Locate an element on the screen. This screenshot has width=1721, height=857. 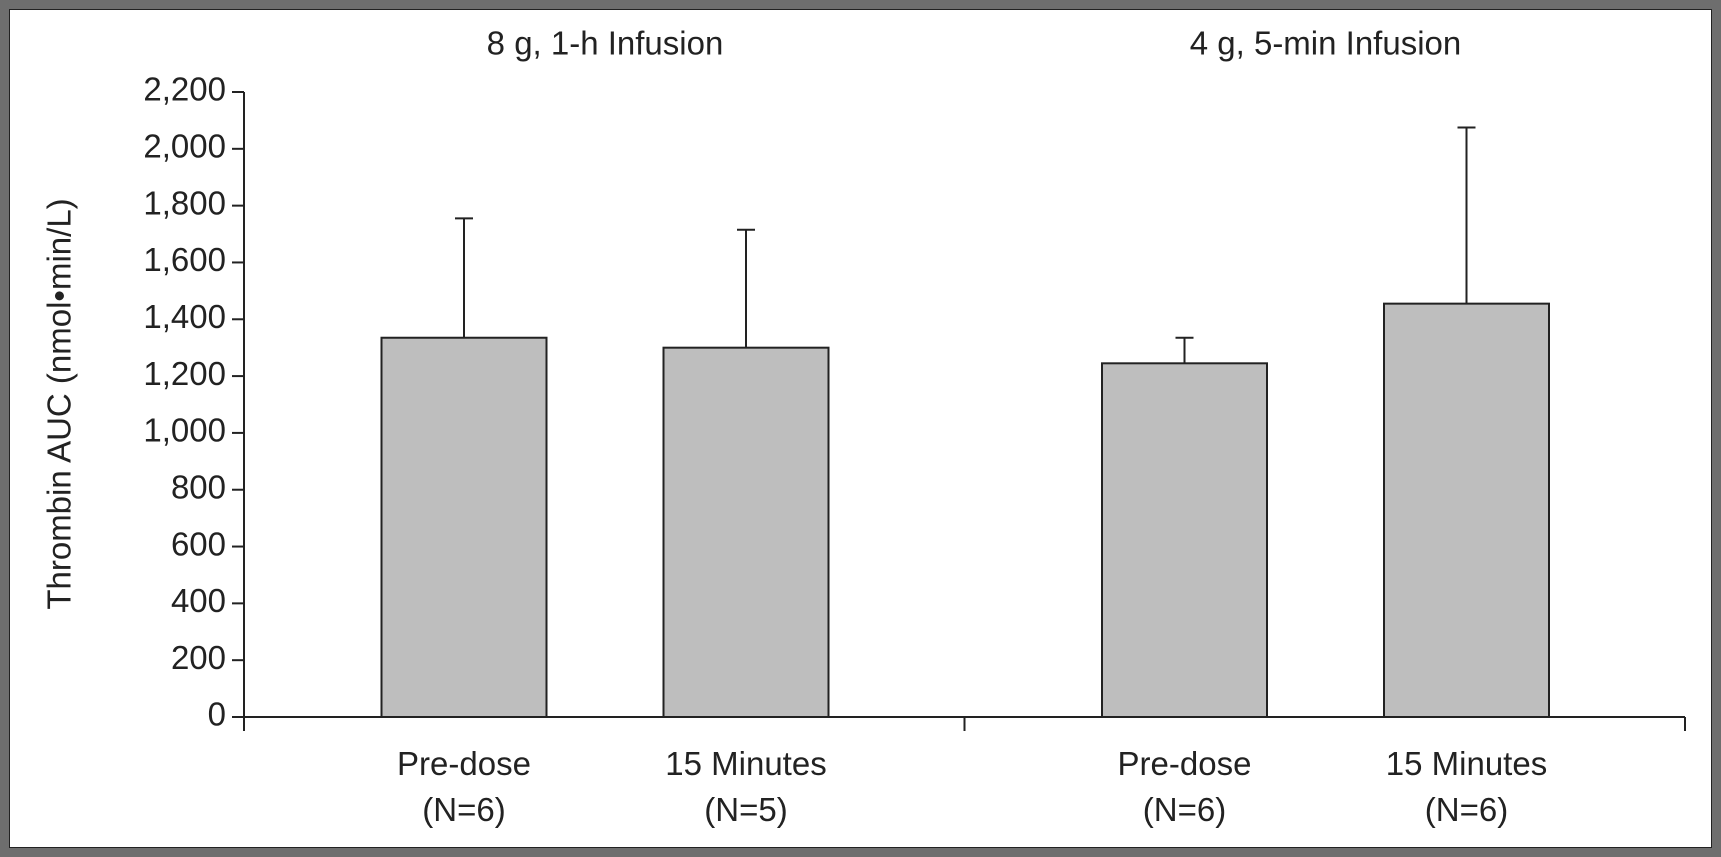
y-tick-label: 200 is located at coordinates (198, 657).